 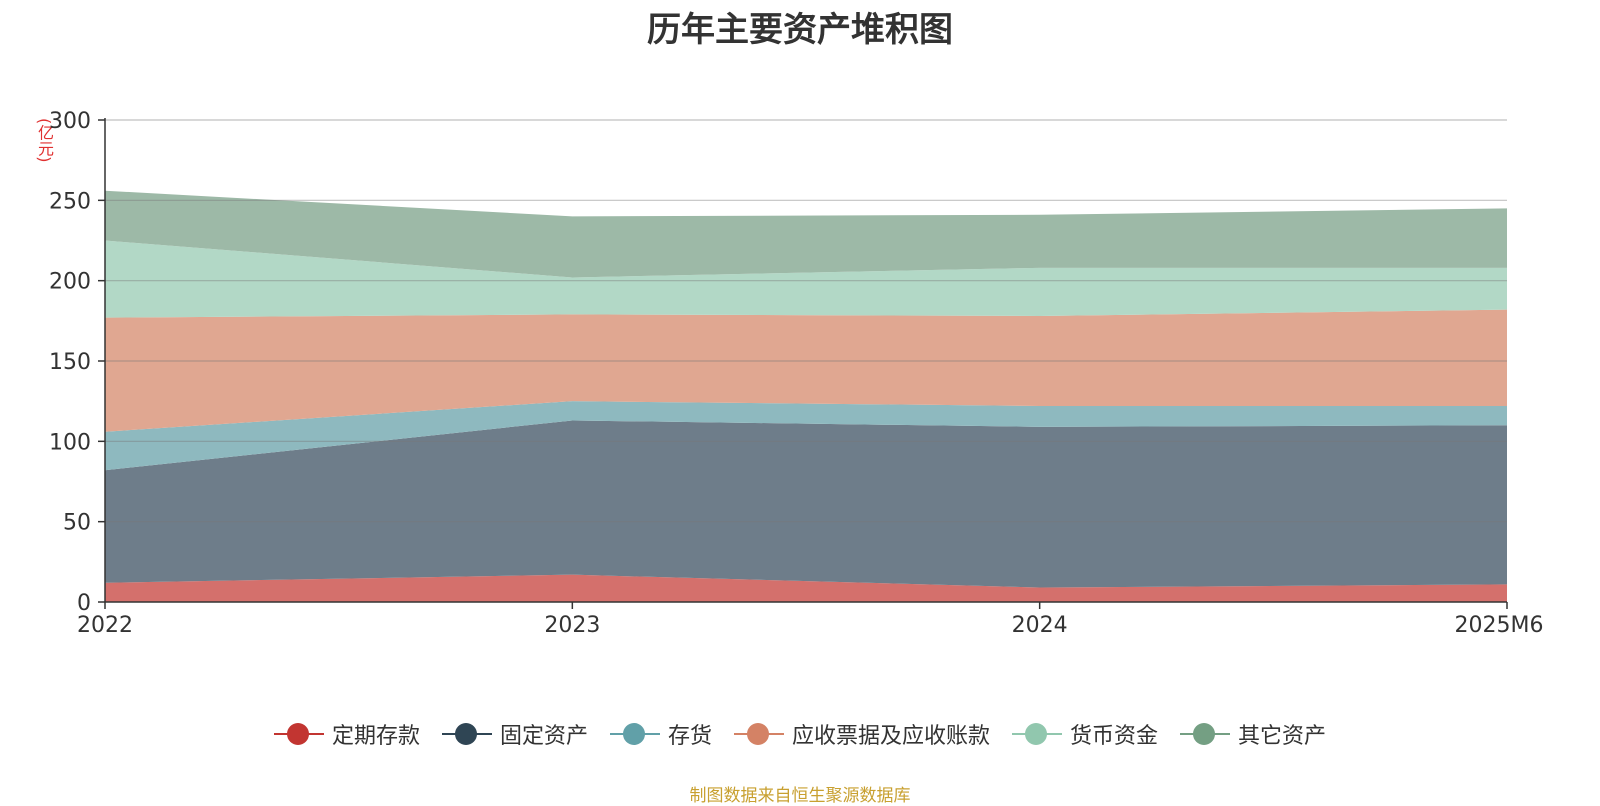 I want to click on y-tick-label-50: 50, so click(x=77, y=523).